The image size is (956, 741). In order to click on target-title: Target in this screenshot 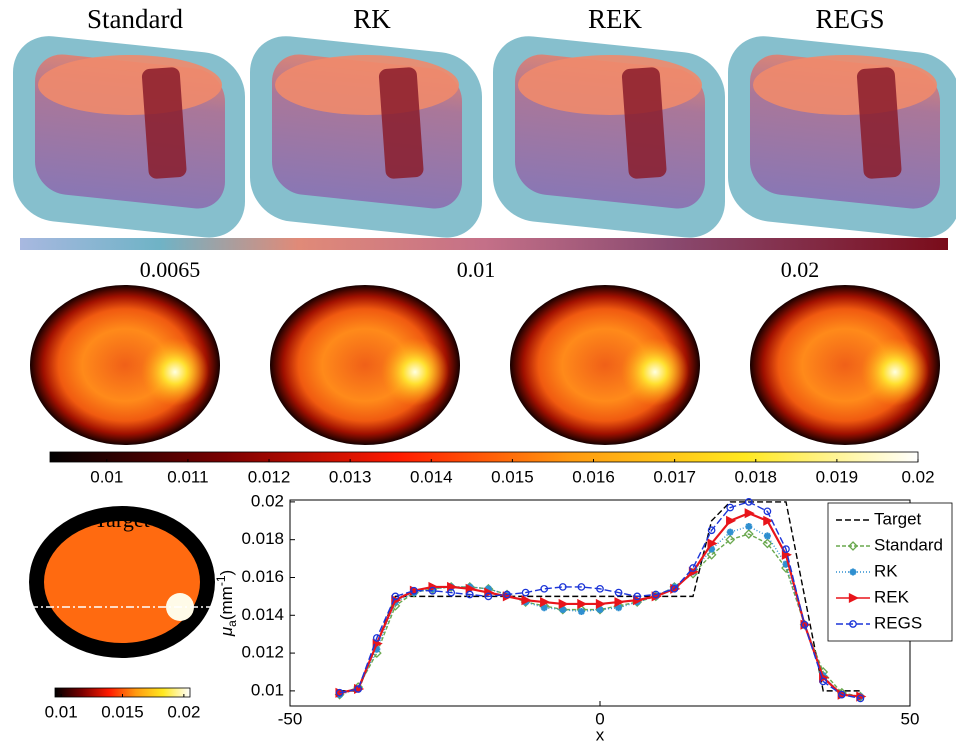, I will do `click(121, 519)`.